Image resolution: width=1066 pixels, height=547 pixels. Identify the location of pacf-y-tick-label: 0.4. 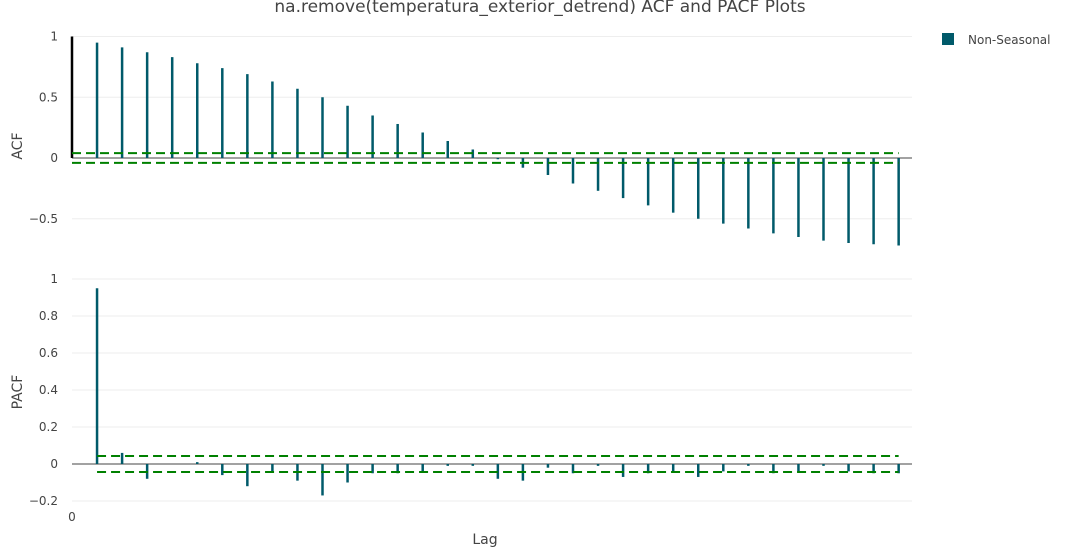
(48, 390).